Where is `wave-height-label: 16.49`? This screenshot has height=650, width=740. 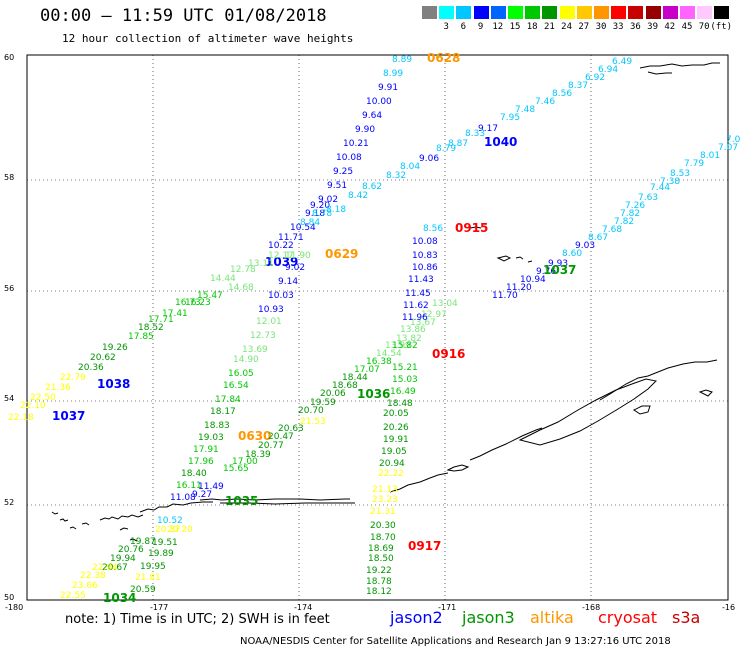
wave-height-label: 16.49 is located at coordinates (403, 392).